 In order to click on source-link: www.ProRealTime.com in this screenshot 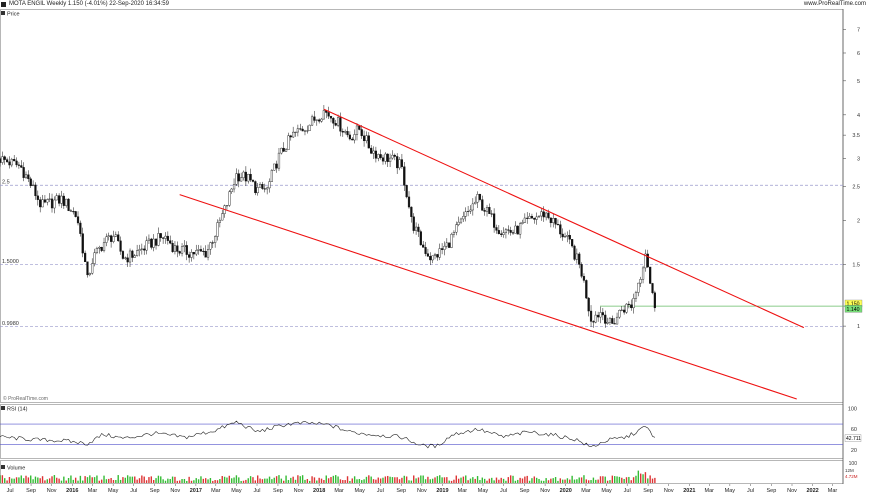, I will do `click(834, 4)`.